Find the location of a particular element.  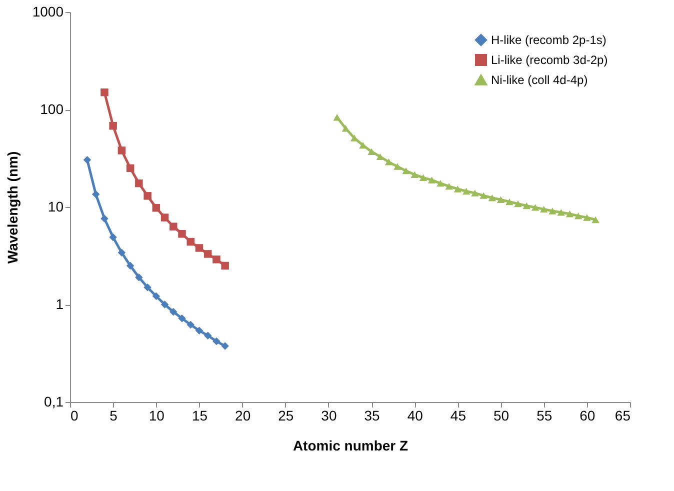

x-tick-label: 65 is located at coordinates (622, 416).